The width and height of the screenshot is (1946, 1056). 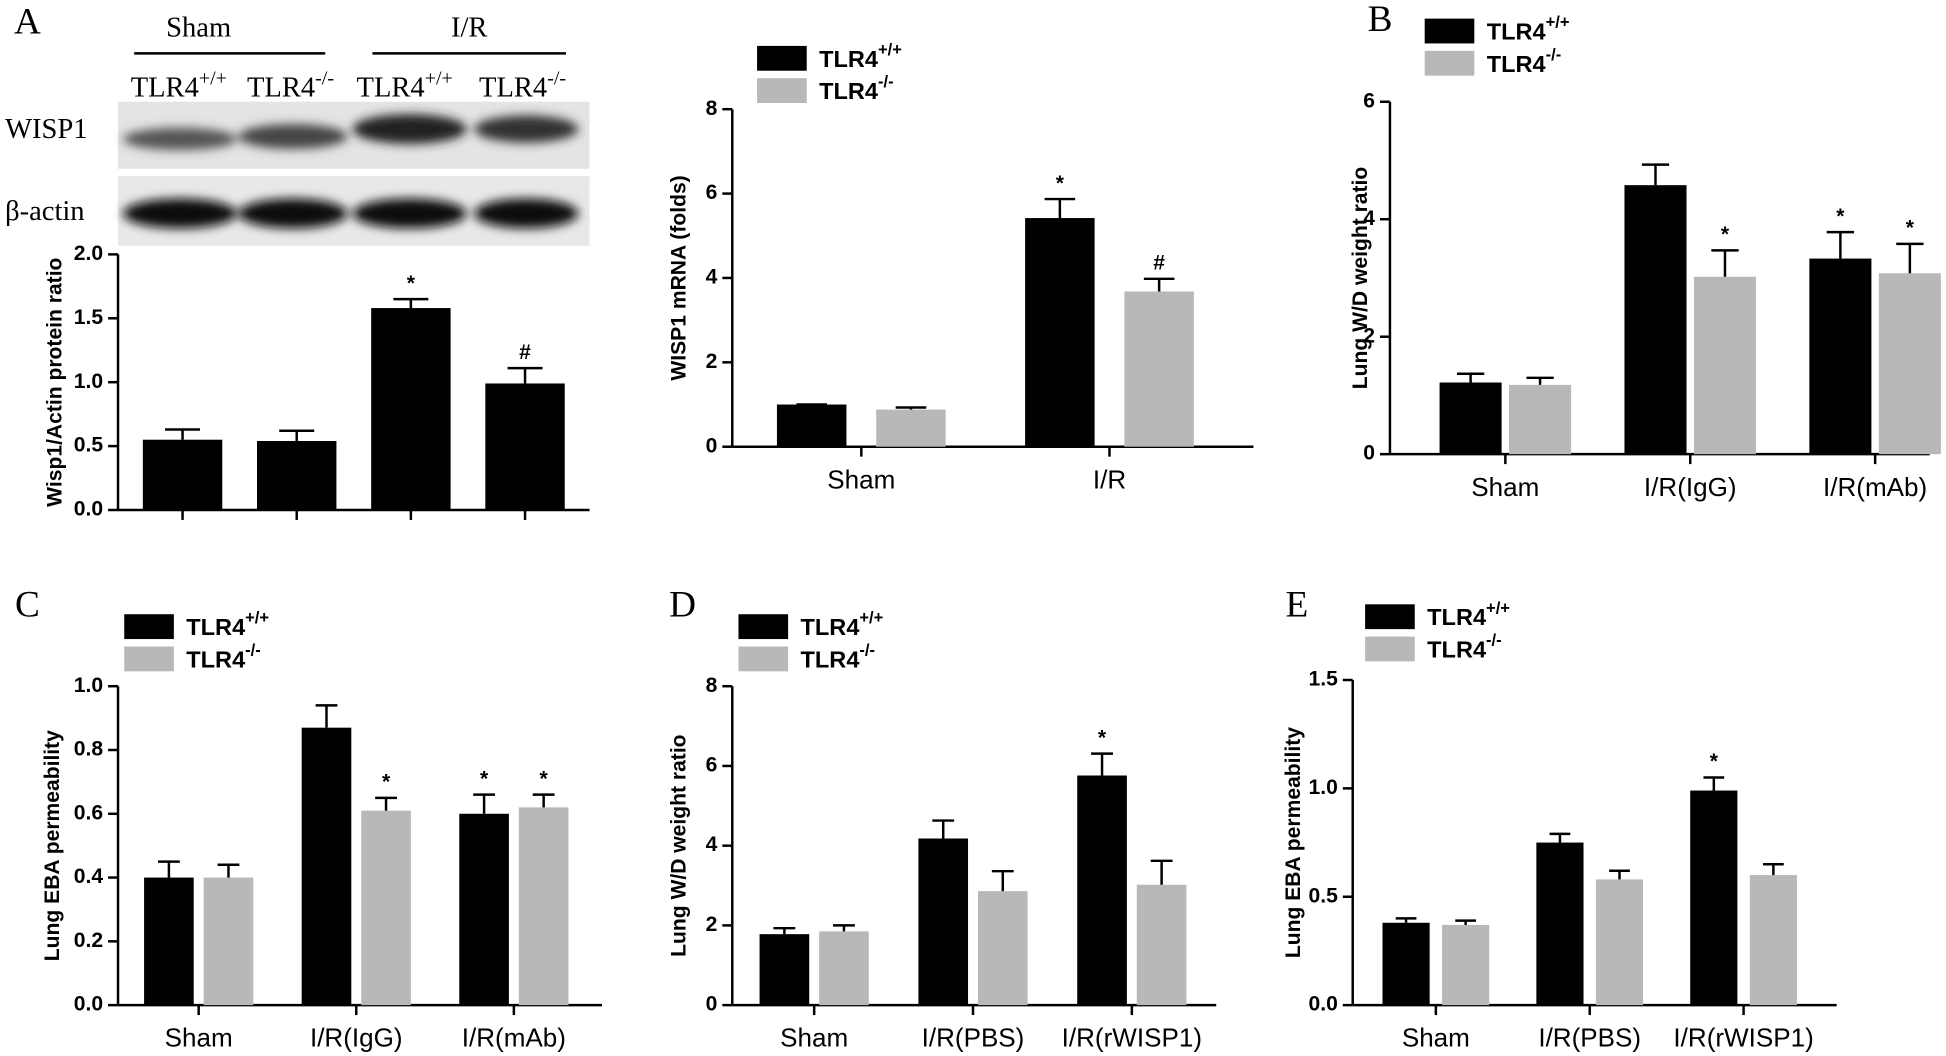 What do you see at coordinates (1875, 487) in the screenshot?
I see `x-tick-label: I/R(mAb)` at bounding box center [1875, 487].